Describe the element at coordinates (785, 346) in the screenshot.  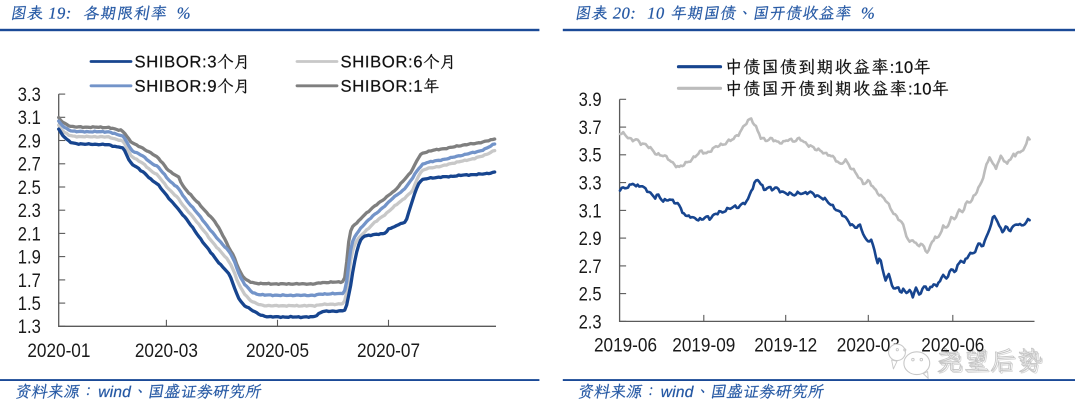
I see `svg-text: 2019-12` at that location.